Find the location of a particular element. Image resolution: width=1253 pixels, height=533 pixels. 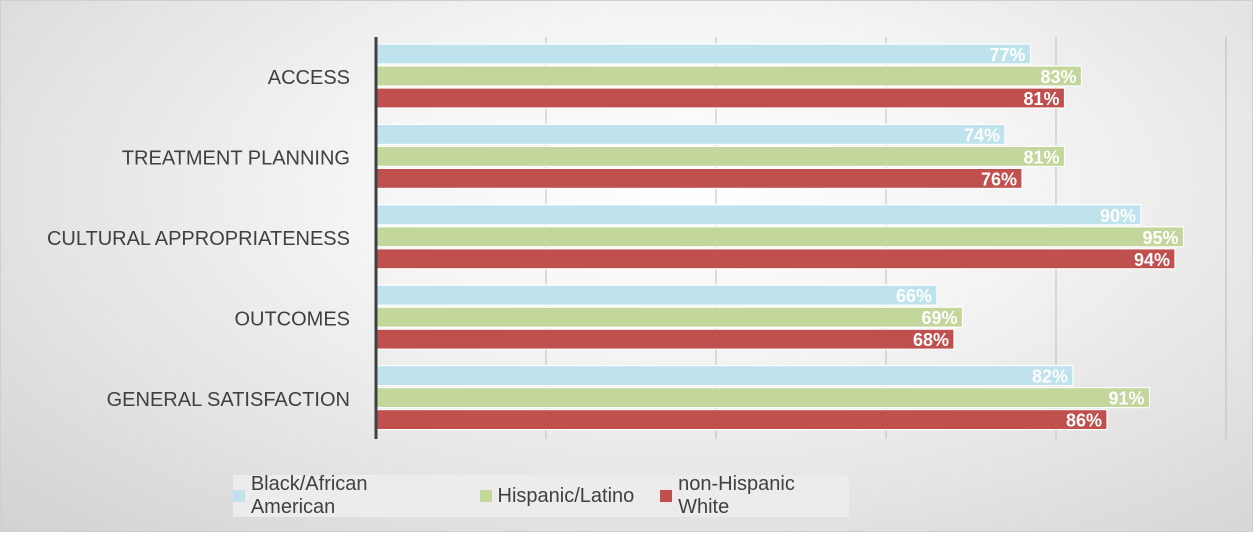

bar-black-african-american-treatment-planning is located at coordinates (690, 134).